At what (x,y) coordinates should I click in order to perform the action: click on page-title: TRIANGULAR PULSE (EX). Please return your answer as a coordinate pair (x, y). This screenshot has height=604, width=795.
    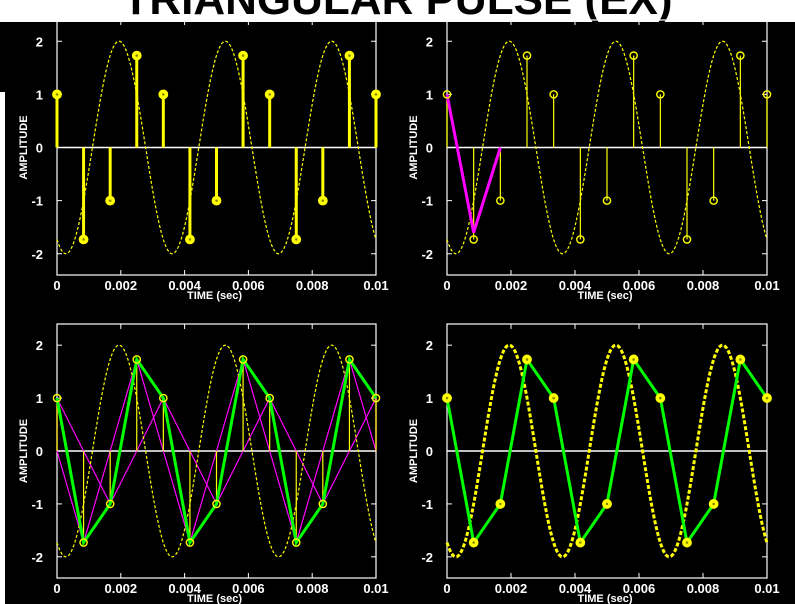
    Looking at the image, I should click on (397, 11).